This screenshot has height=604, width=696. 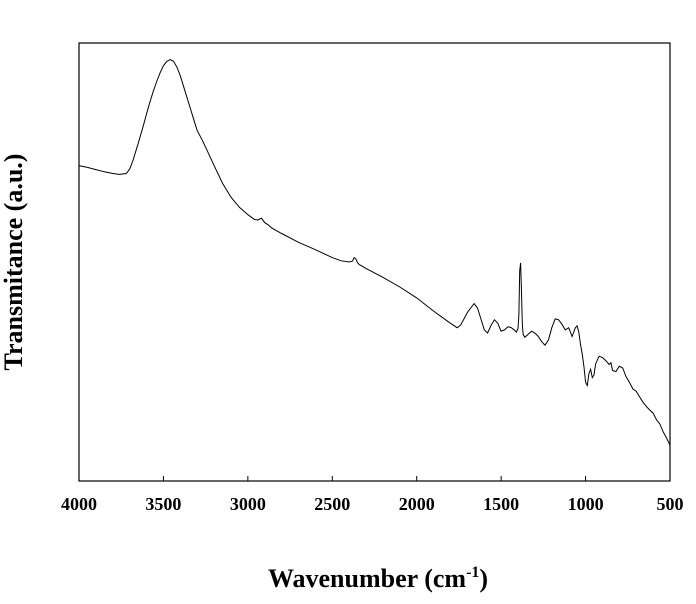 What do you see at coordinates (248, 504) in the screenshot?
I see `x-tick-label: 3000` at bounding box center [248, 504].